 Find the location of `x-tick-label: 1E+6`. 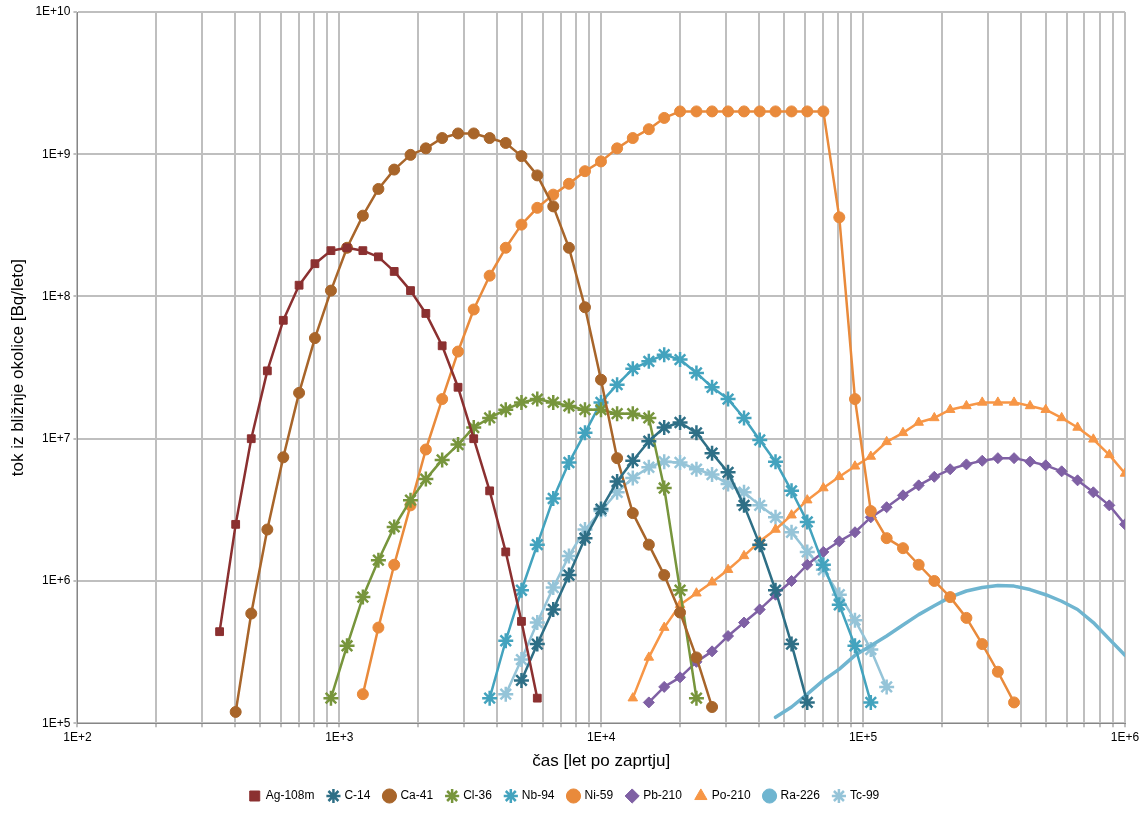

x-tick-label: 1E+6 is located at coordinates (1125, 736).